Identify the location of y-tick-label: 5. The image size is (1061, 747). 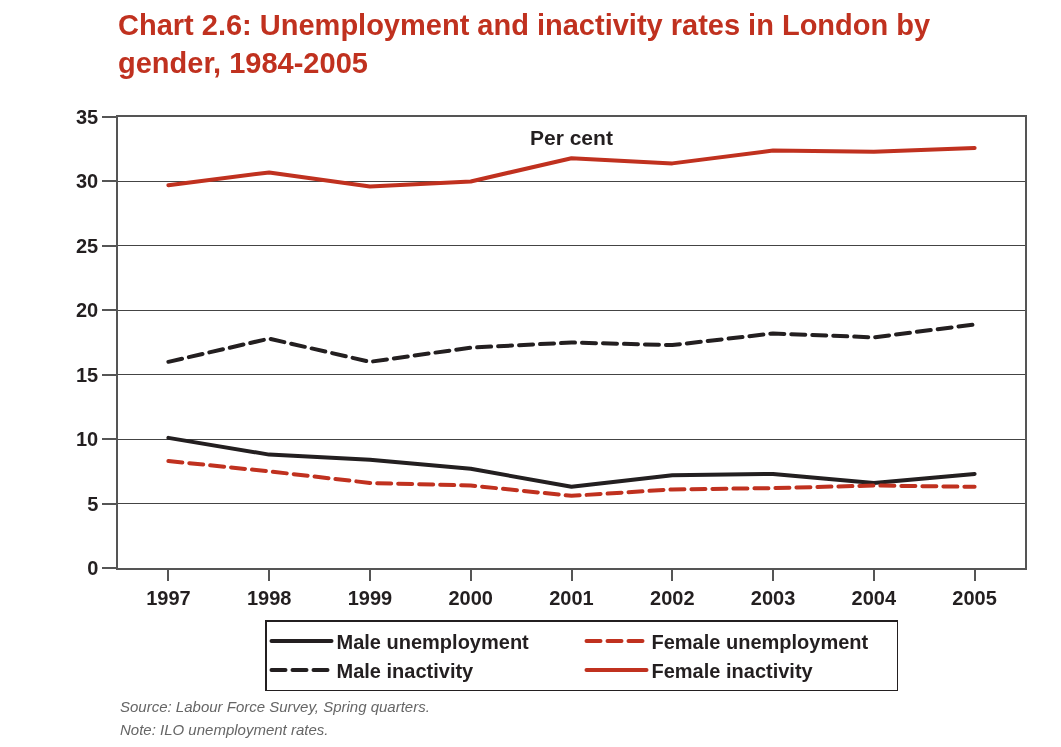
(93, 503).